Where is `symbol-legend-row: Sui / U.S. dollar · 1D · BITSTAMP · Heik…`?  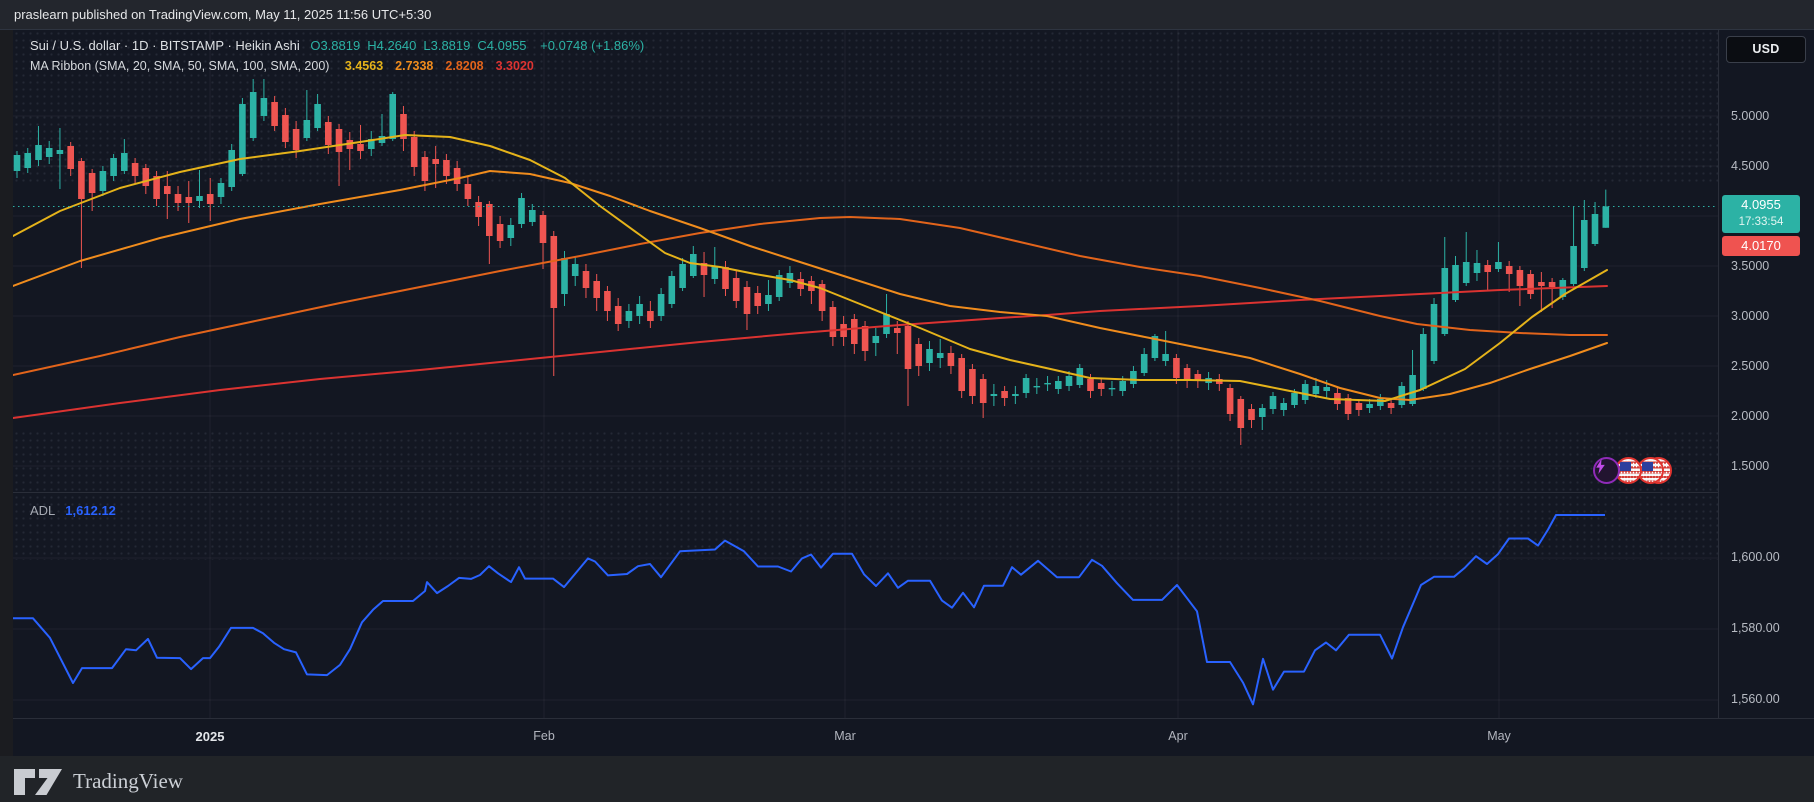 symbol-legend-row: Sui / U.S. dollar · 1D · BITSTAMP · Heik… is located at coordinates (337, 46).